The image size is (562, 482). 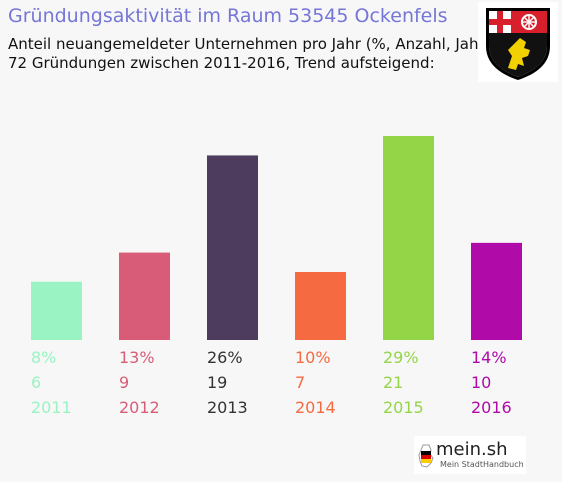 I want to click on count-label-2015: 21, so click(x=393, y=382).